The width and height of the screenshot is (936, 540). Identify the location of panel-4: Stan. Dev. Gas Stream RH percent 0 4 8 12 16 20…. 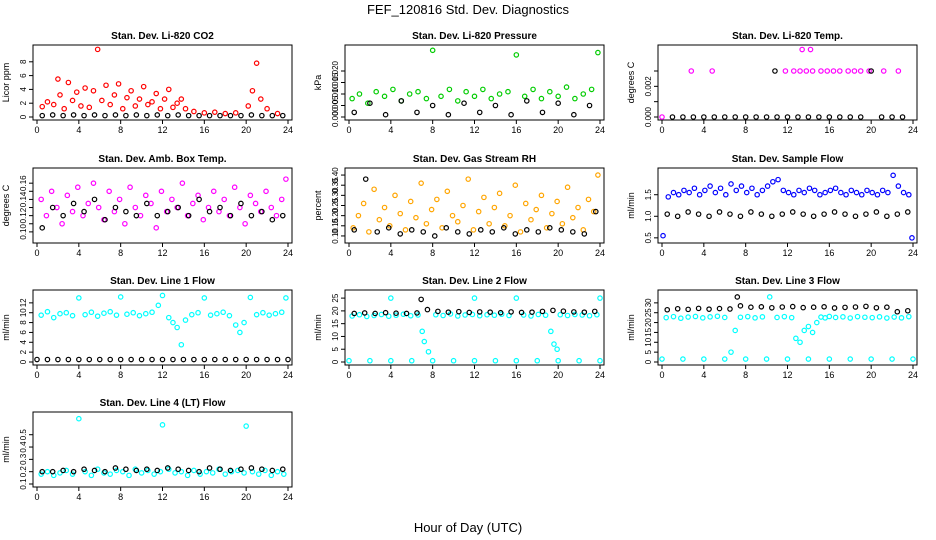
(459, 206).